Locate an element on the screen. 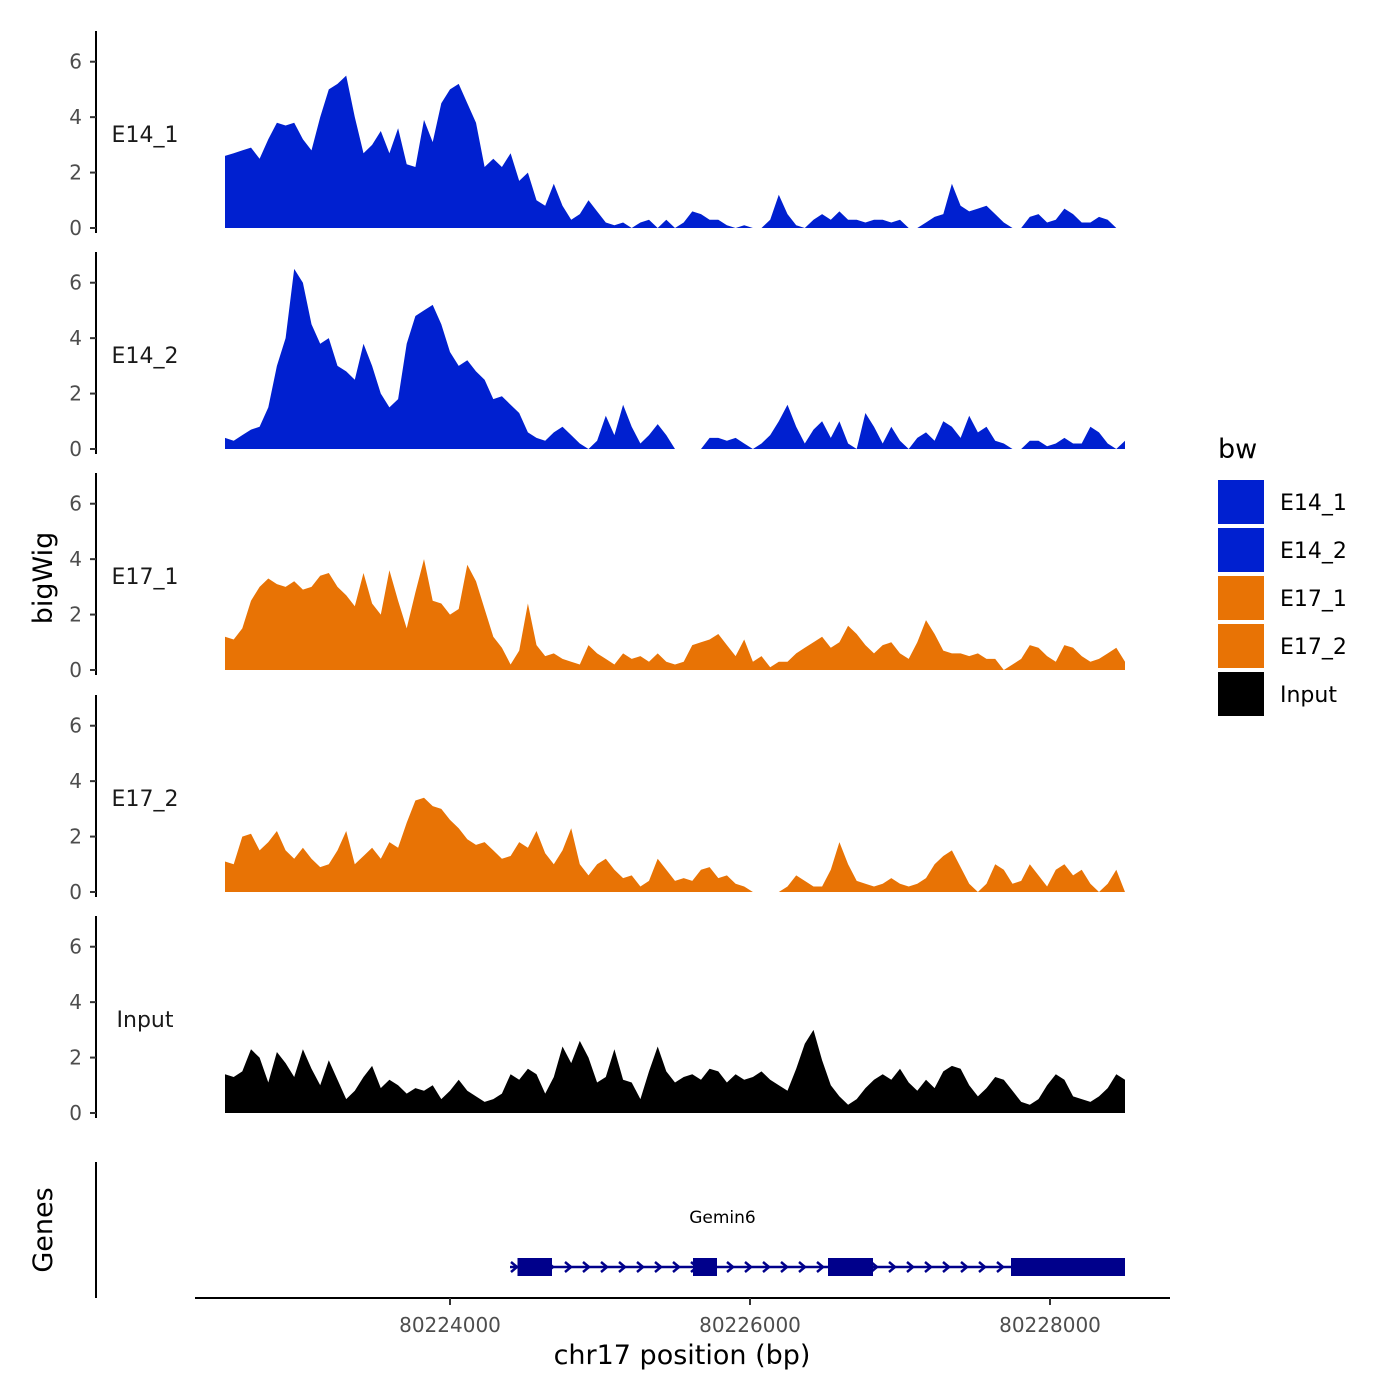  y-tick-label-E14_2-6: 6 is located at coordinates (75, 283).